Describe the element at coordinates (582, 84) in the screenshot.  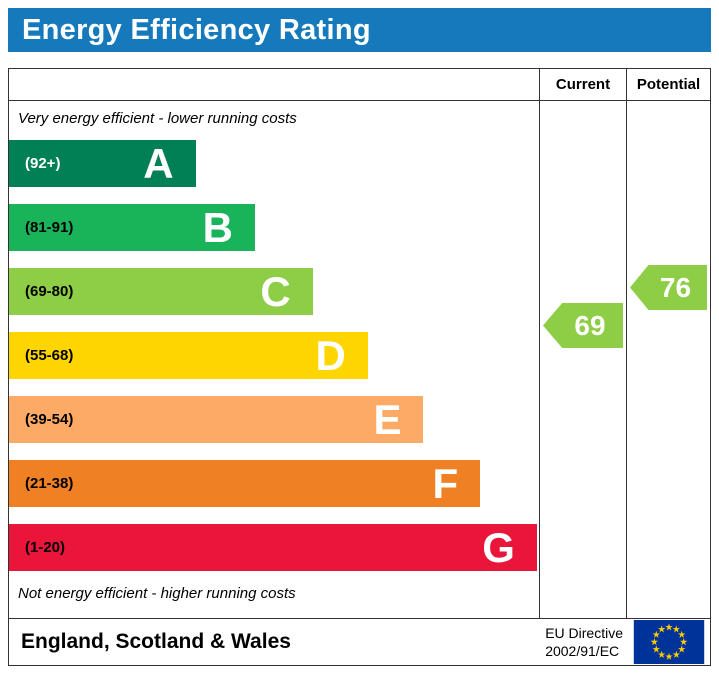
I see `current-column-header: Current` at that location.